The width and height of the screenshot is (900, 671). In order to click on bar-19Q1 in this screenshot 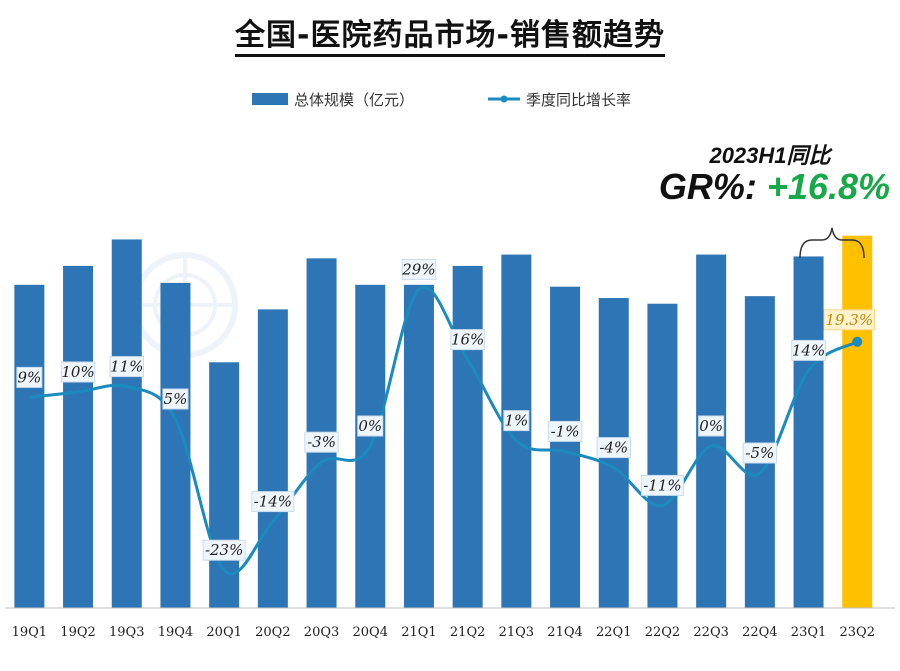, I will do `click(29, 446)`.